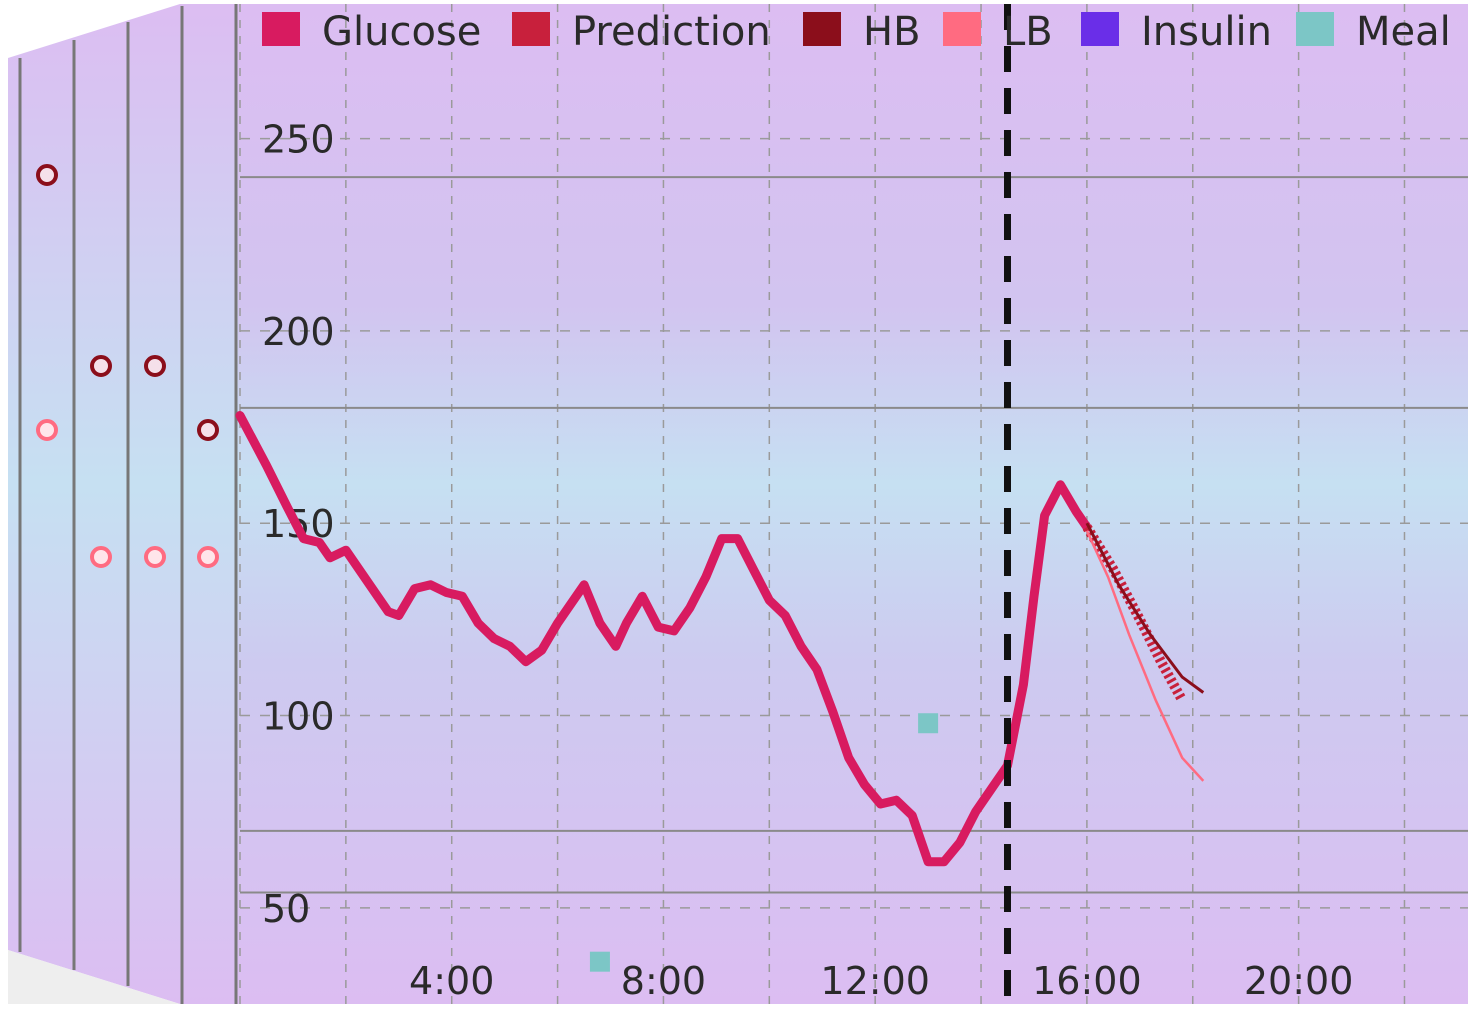 The width and height of the screenshot is (1474, 1012). I want to click on legend: Glucose Prediction HB LB Insulin Meal, so click(856, 32).